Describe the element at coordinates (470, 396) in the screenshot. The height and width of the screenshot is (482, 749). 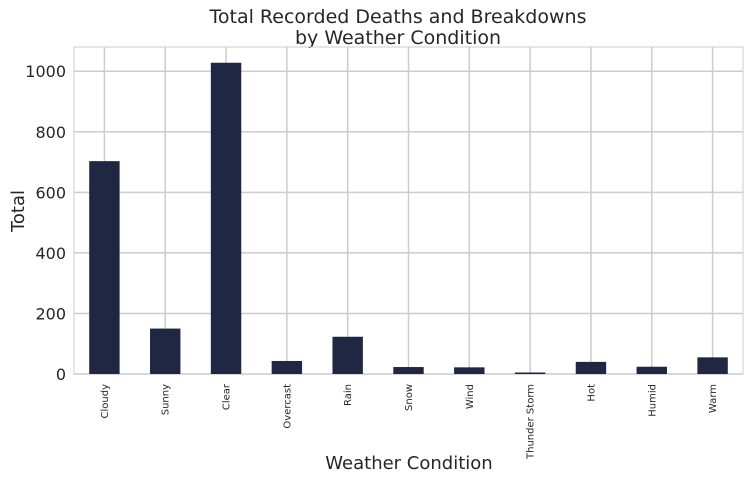
I see `x-tick-label: Wind` at that location.